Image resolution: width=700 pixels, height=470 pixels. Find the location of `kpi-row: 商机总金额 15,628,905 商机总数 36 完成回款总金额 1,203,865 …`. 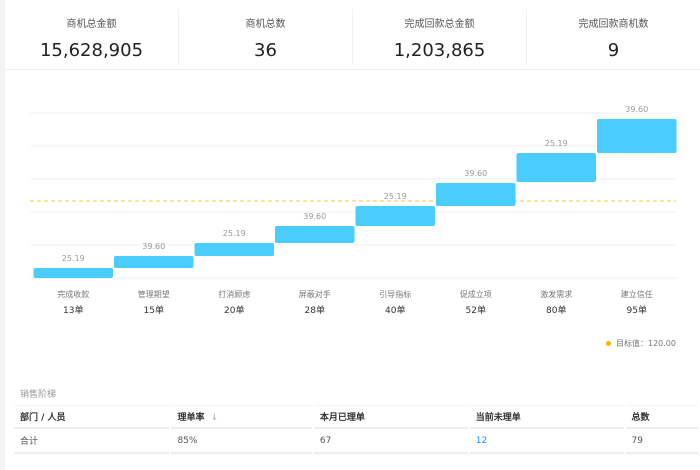

kpi-row: 商机总金额 15,628,905 商机总数 36 完成回款总金额 1,203,865 … is located at coordinates (352, 37).